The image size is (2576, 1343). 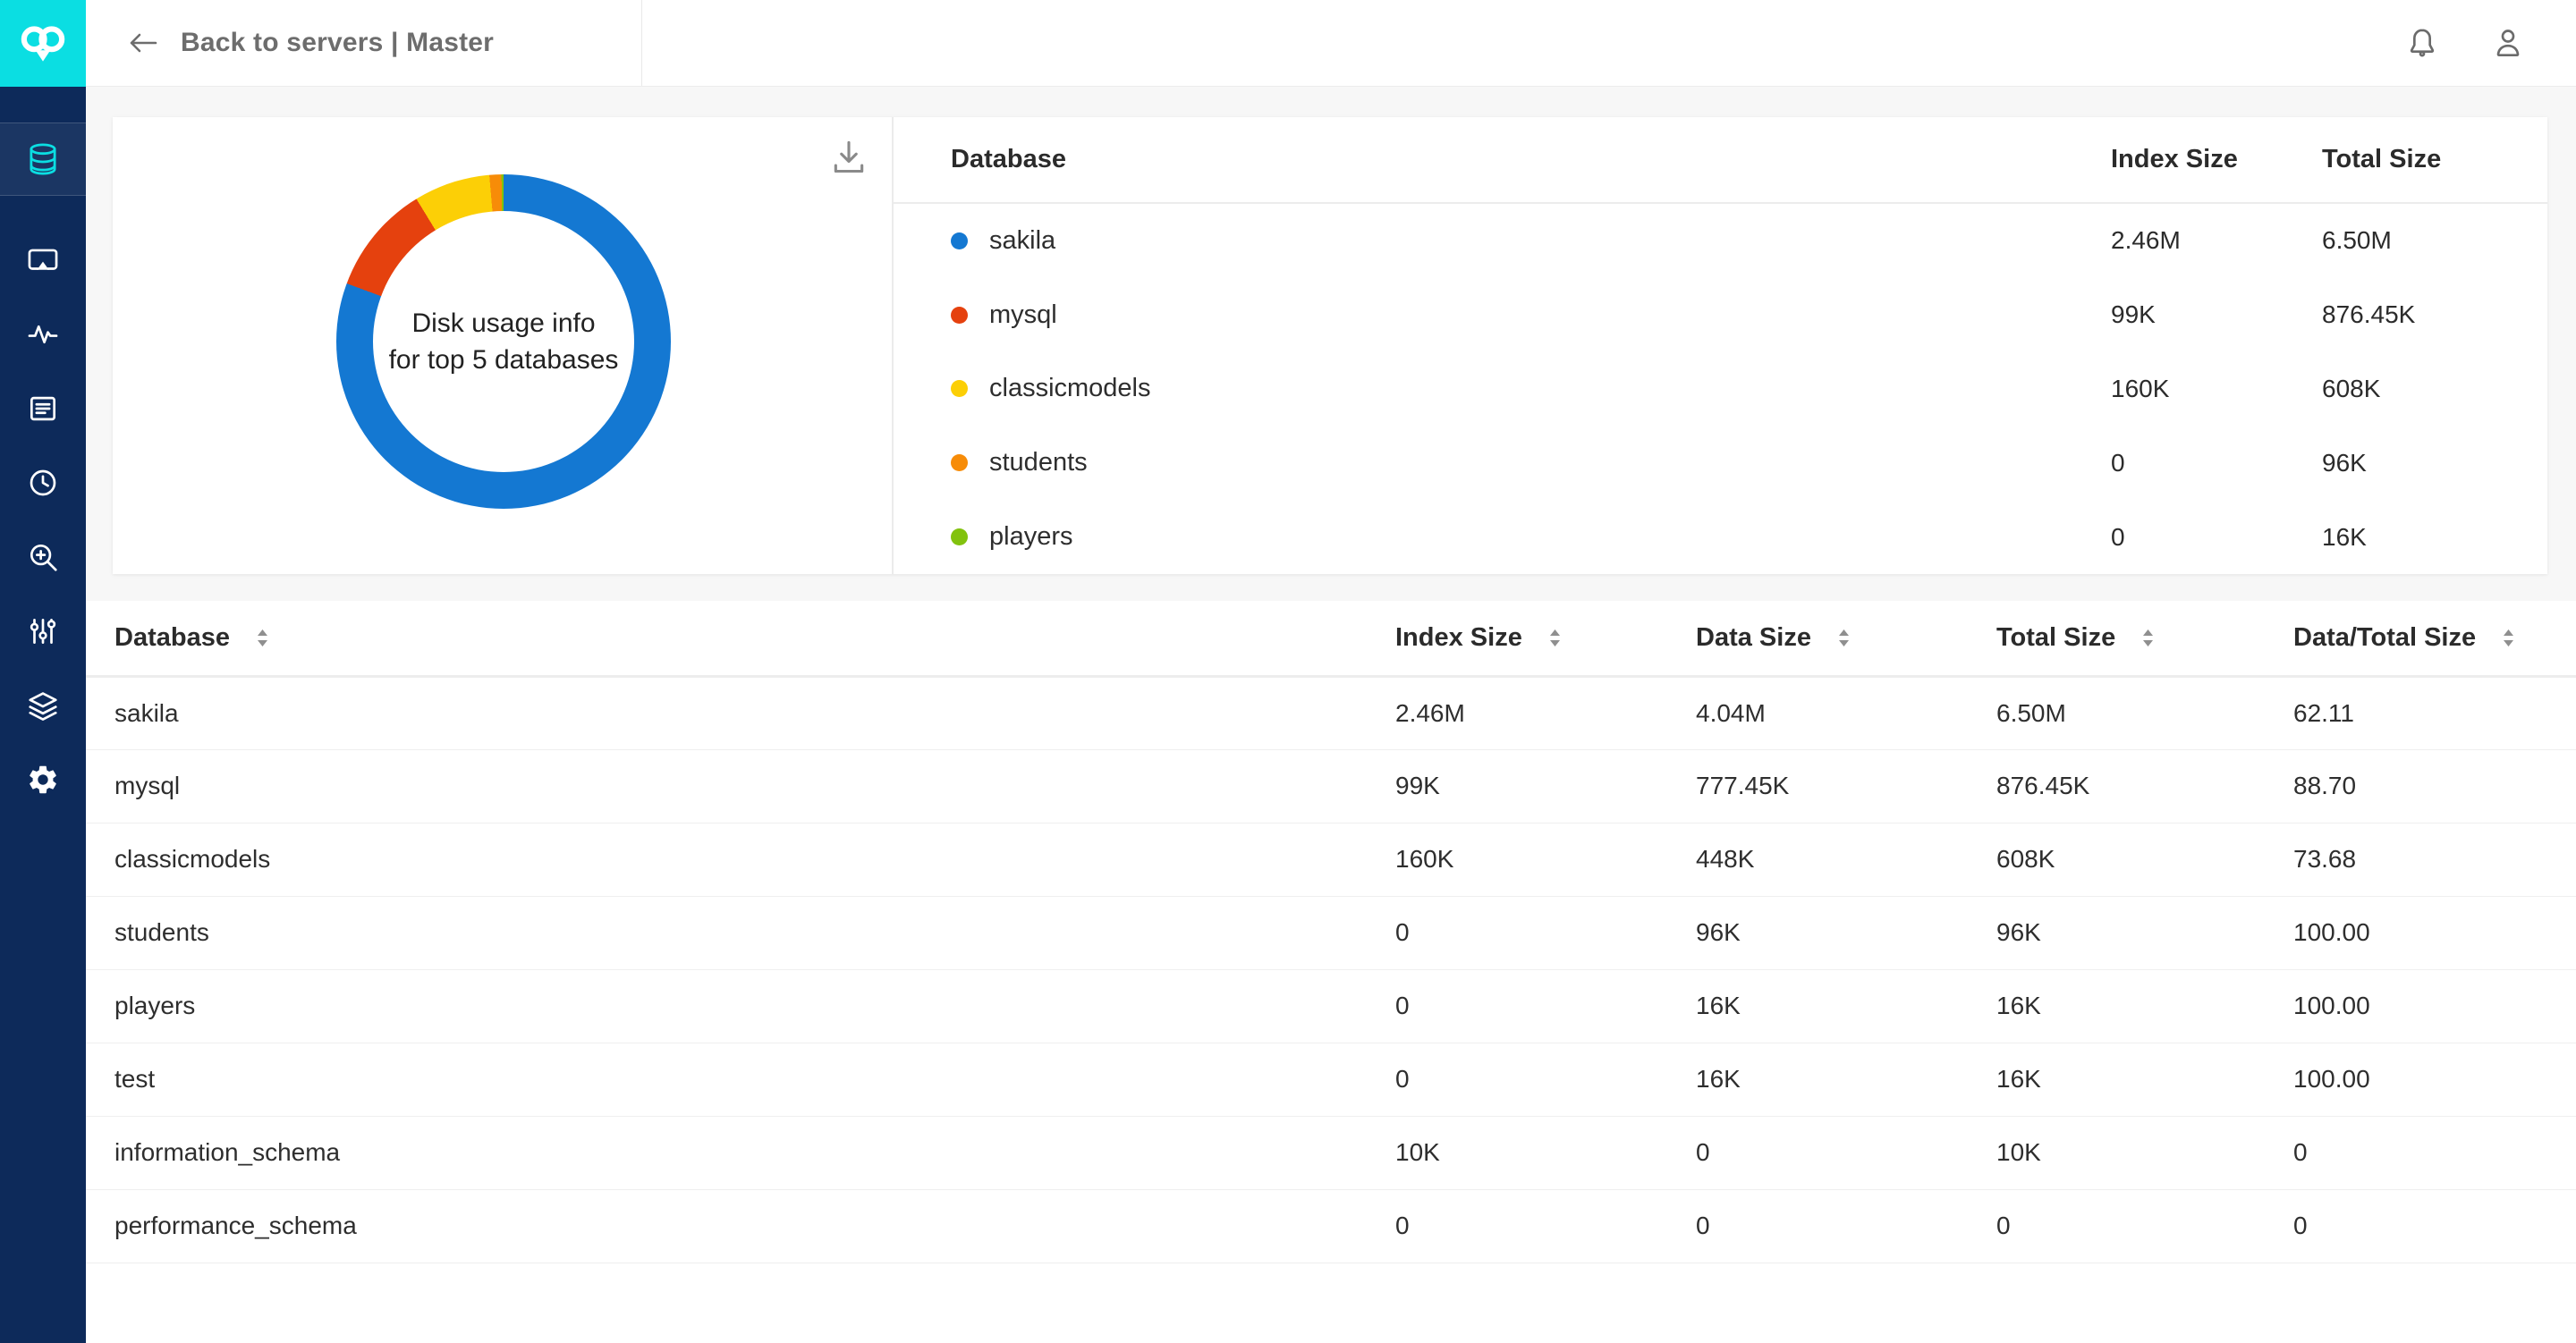 I want to click on total-size-value: 608K, so click(x=2351, y=388).